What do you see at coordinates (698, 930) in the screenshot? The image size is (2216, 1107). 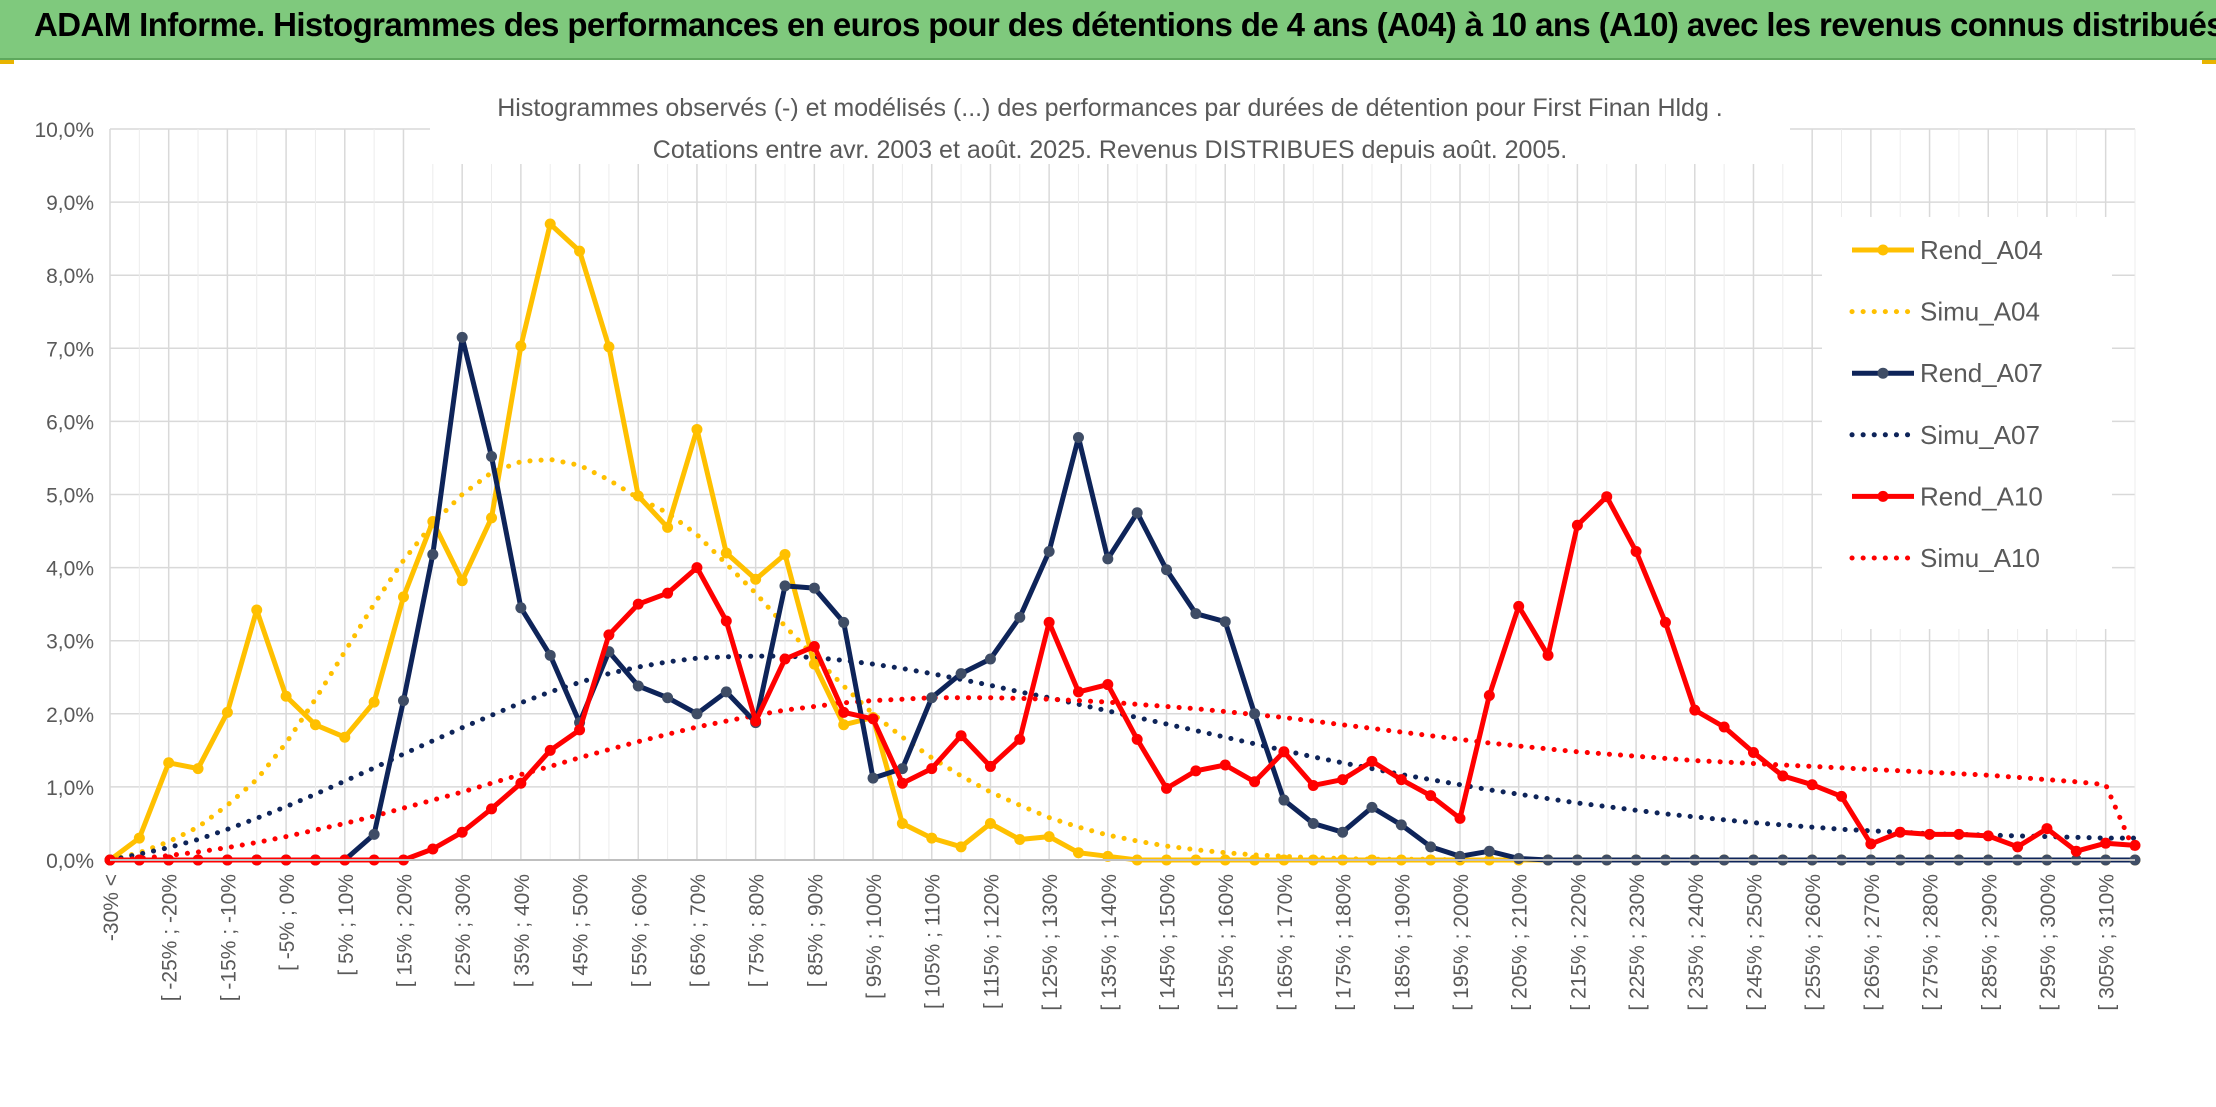 I see `x-tick-label: [ 65% ; 70%` at bounding box center [698, 930].